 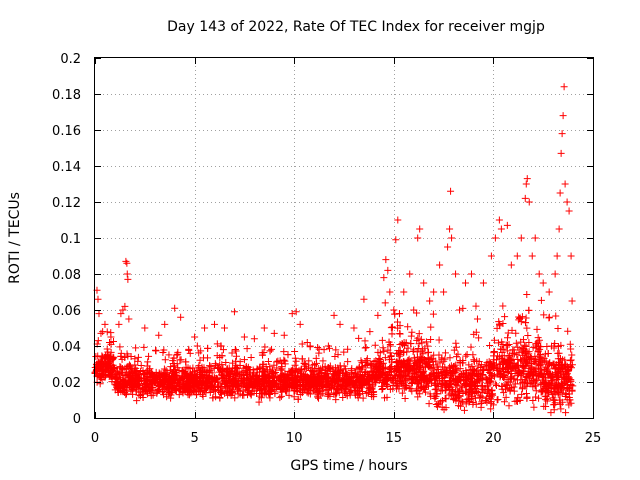 I want to click on y-tick-label: 0.2, so click(x=70, y=59).